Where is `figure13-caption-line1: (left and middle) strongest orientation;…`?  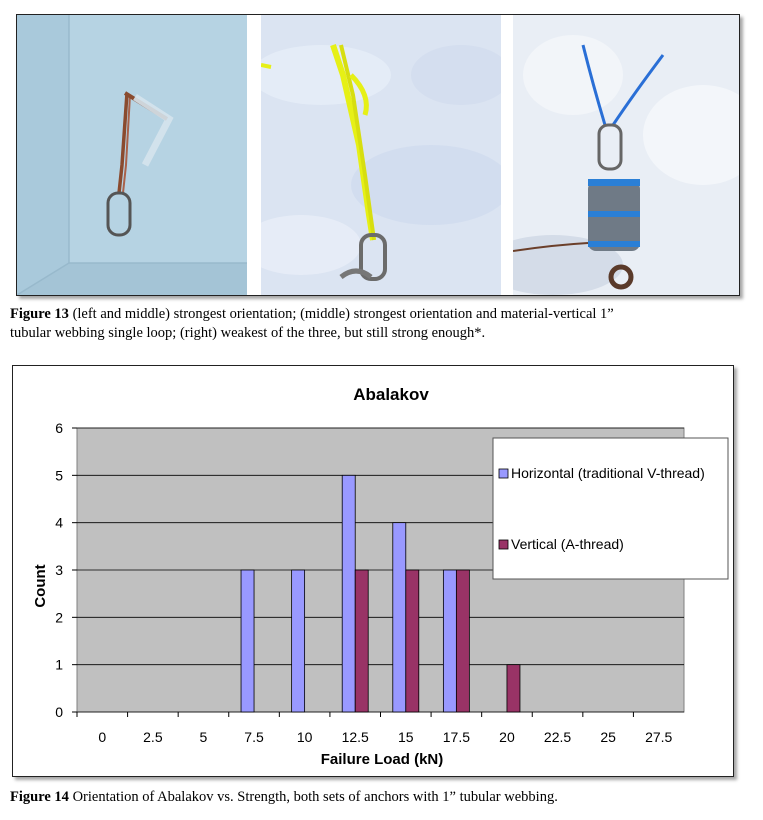
figure13-caption-line1: (left and middle) strongest orientation;… is located at coordinates (341, 314).